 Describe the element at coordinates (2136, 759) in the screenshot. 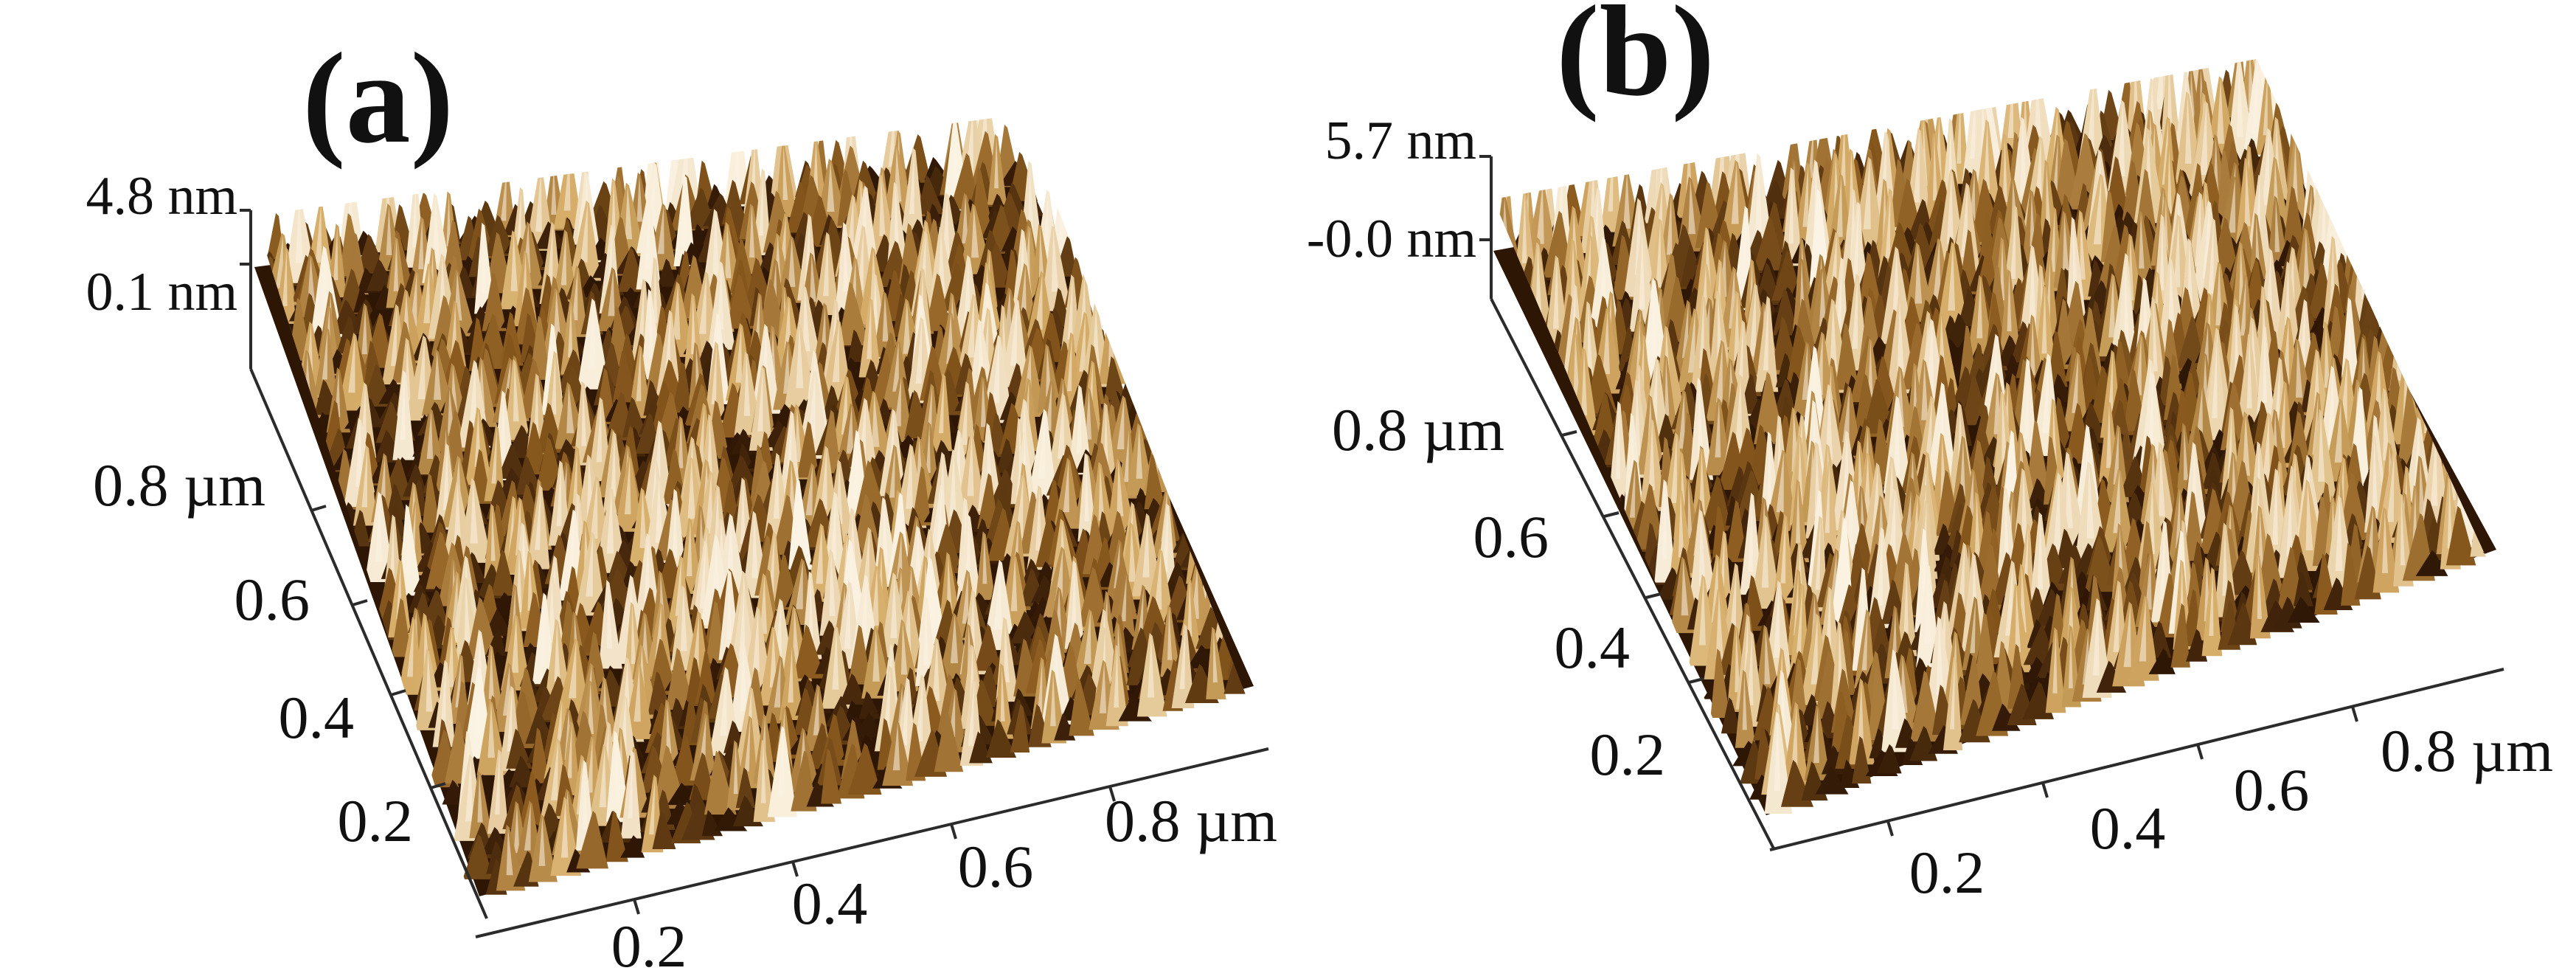

I see `panel-b-x-axis` at that location.